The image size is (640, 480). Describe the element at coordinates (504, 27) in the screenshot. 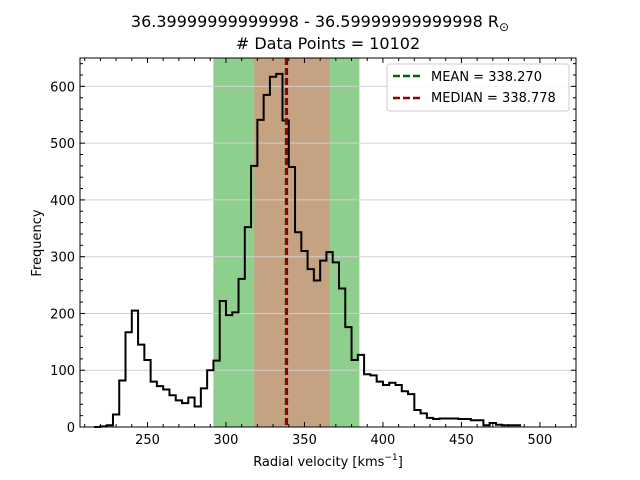

I see `sun-symbol: ⊙` at that location.